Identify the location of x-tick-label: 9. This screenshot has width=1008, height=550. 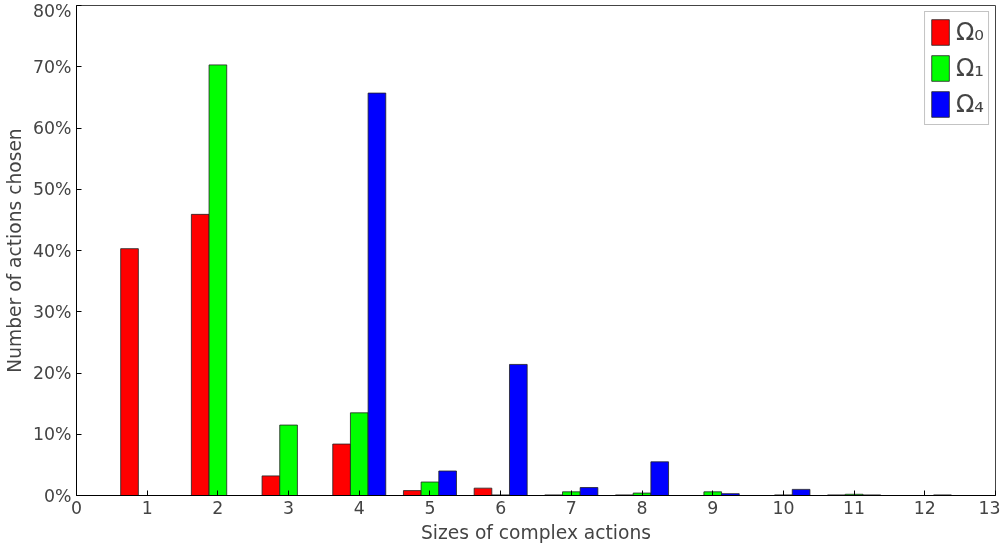
(713, 507).